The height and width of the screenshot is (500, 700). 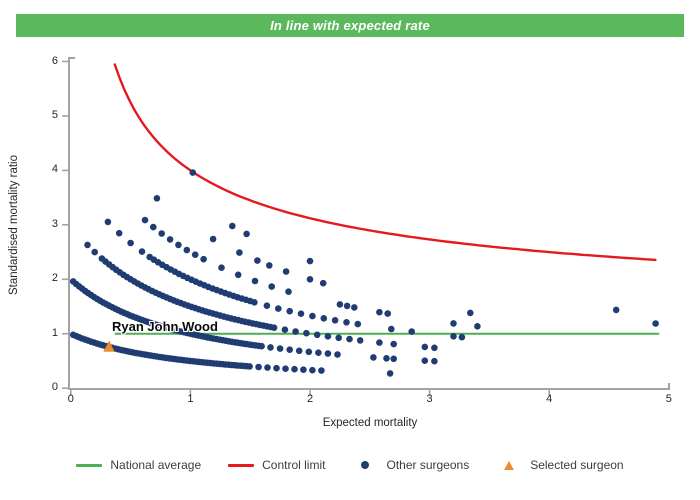 What do you see at coordinates (54, 278) in the screenshot?
I see `y-tick-label: 2` at bounding box center [54, 278].